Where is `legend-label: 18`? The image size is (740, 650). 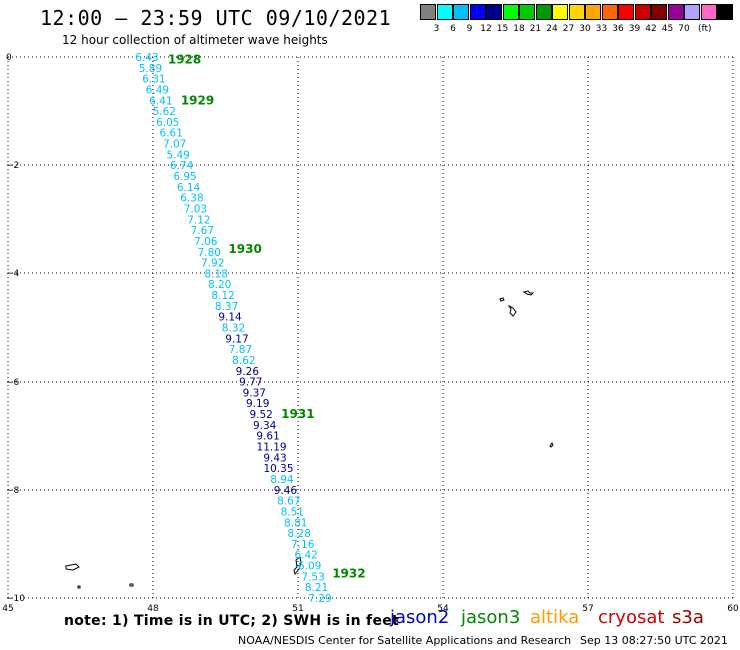
legend-label: 18 is located at coordinates (519, 29).